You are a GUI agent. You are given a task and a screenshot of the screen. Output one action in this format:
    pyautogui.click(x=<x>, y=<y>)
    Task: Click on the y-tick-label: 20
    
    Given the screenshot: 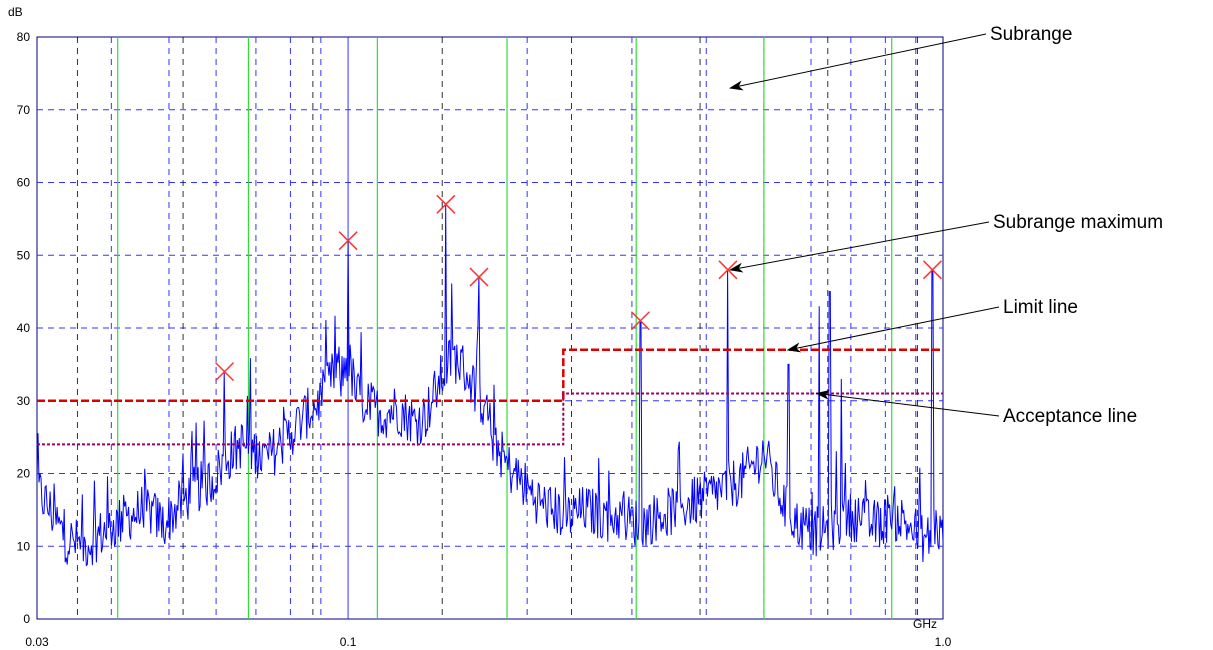 What is the action you would take?
    pyautogui.click(x=24, y=474)
    